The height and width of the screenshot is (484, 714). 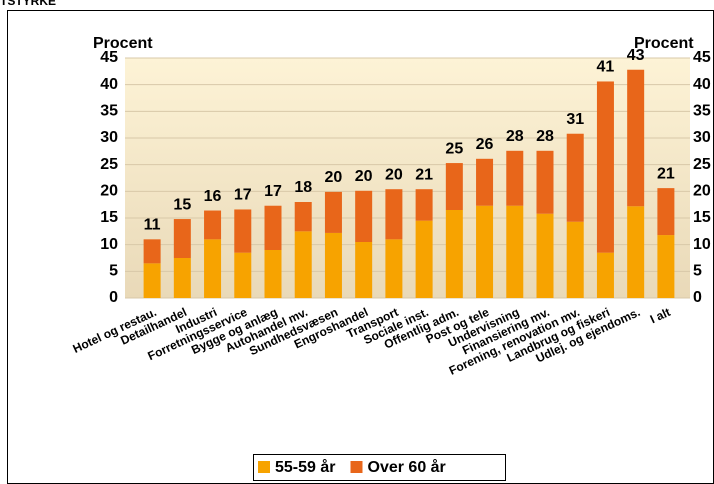 What do you see at coordinates (702, 164) in the screenshot?
I see `y2-tick-label: 25` at bounding box center [702, 164].